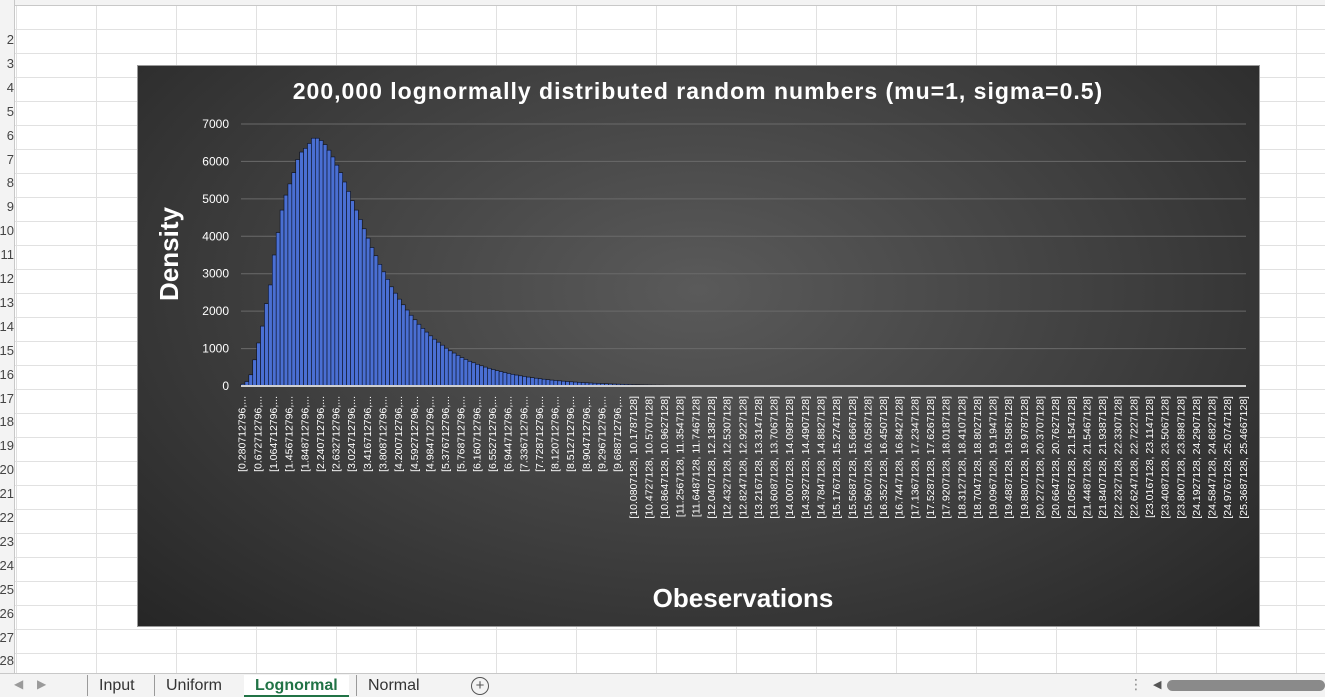 This screenshot has width=1325, height=697. Describe the element at coordinates (7, 374) in the screenshot. I see `row-number: 16` at that location.